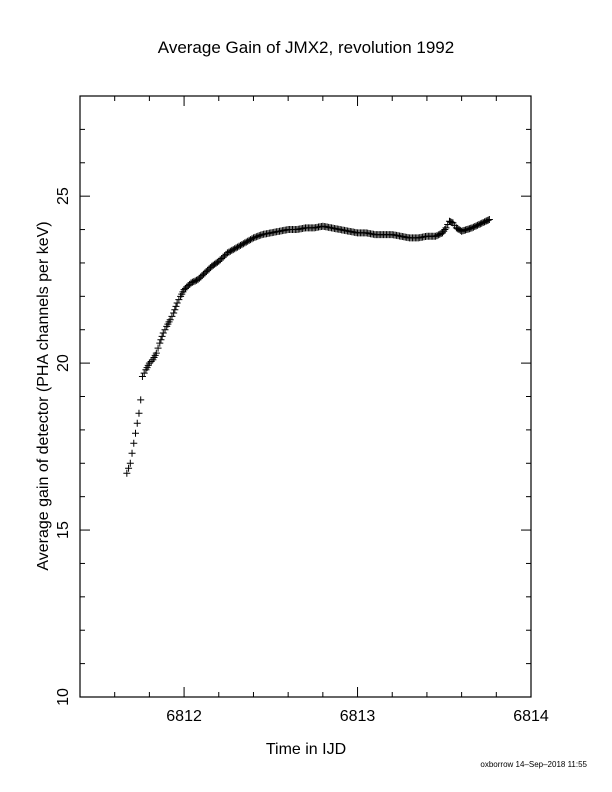 This screenshot has width=612, height=792. What do you see at coordinates (63, 530) in the screenshot?
I see `y-tick-label: 15` at bounding box center [63, 530].